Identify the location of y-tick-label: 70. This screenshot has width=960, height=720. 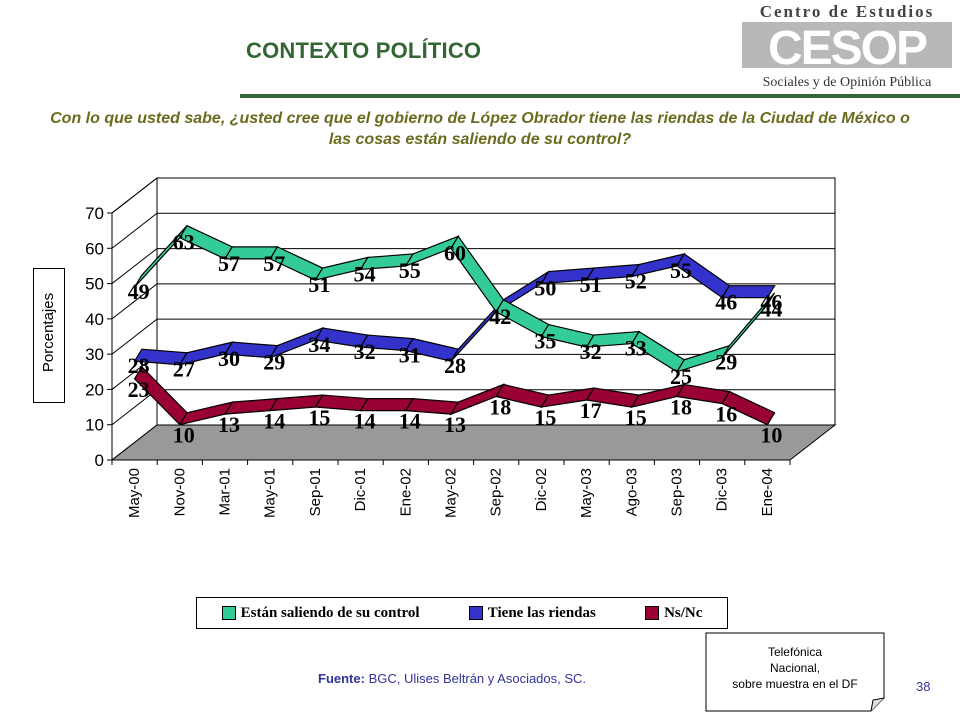
(94, 213).